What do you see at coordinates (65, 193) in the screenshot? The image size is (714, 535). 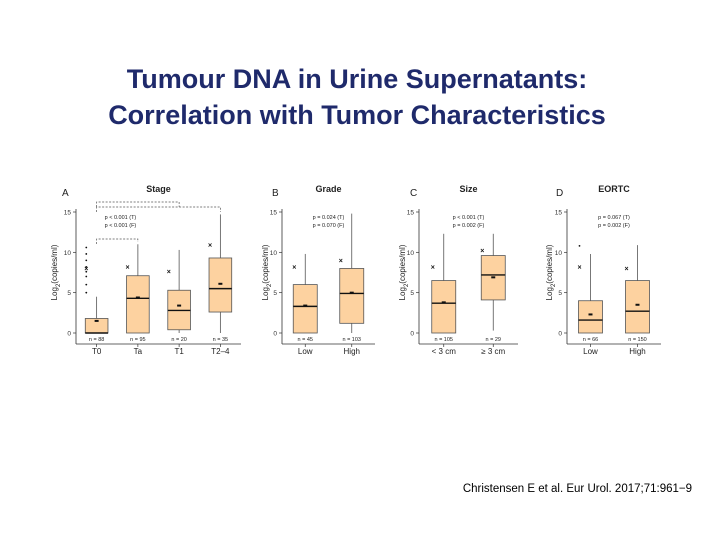 I see `panel-label: A` at bounding box center [65, 193].